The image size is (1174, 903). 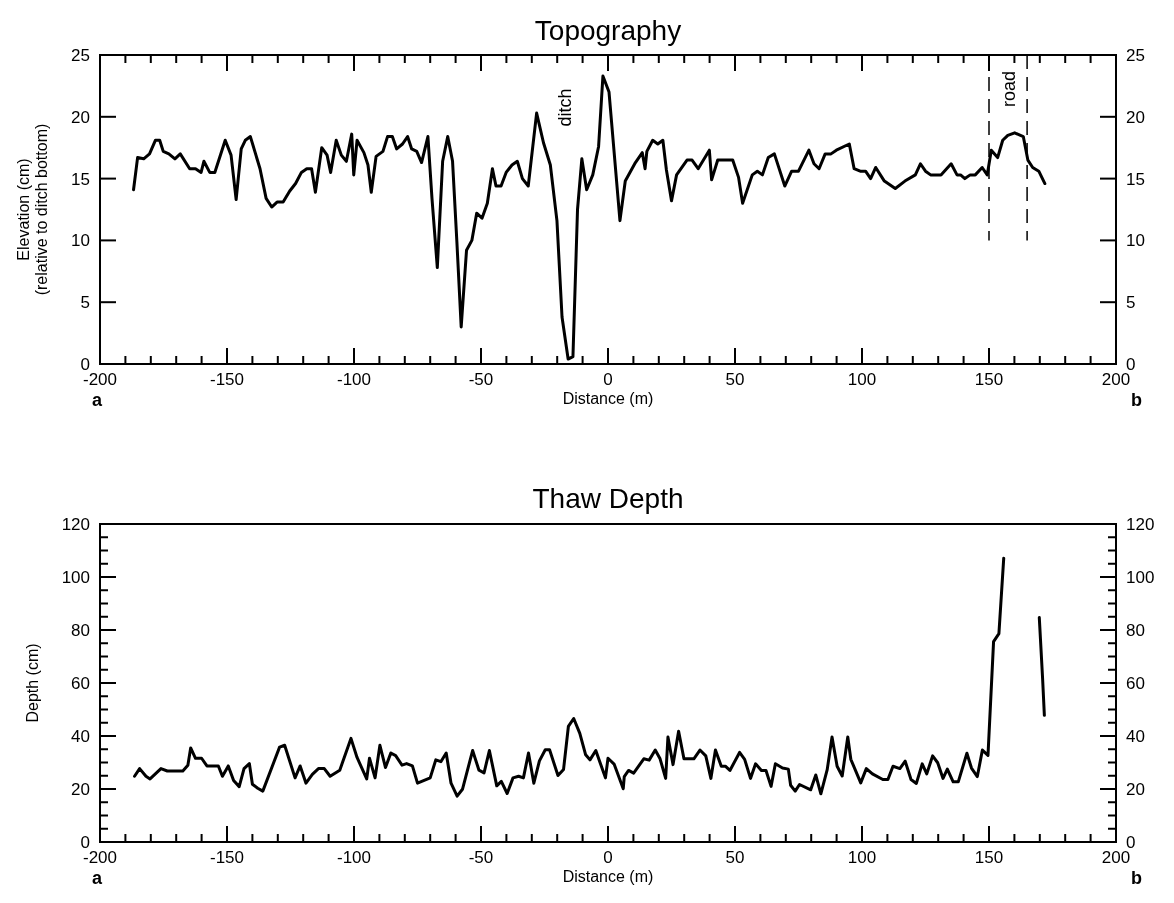 I want to click on y2-tick-label: 25, so click(x=1135, y=55).